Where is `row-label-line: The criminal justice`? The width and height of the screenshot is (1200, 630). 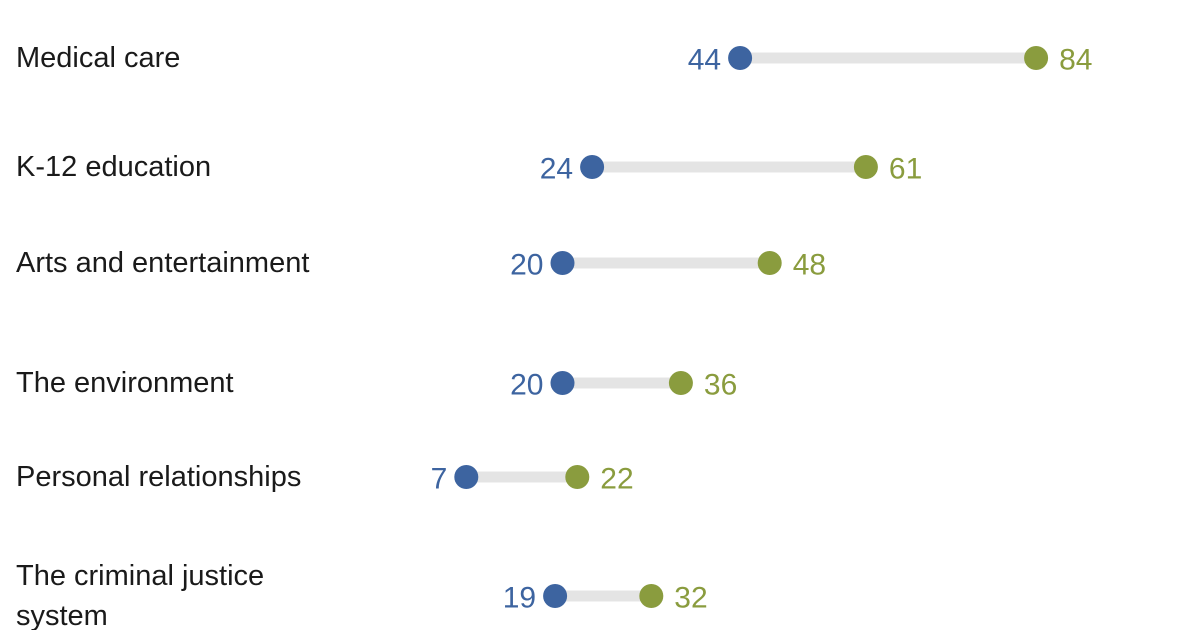 row-label-line: The criminal justice is located at coordinates (140, 576).